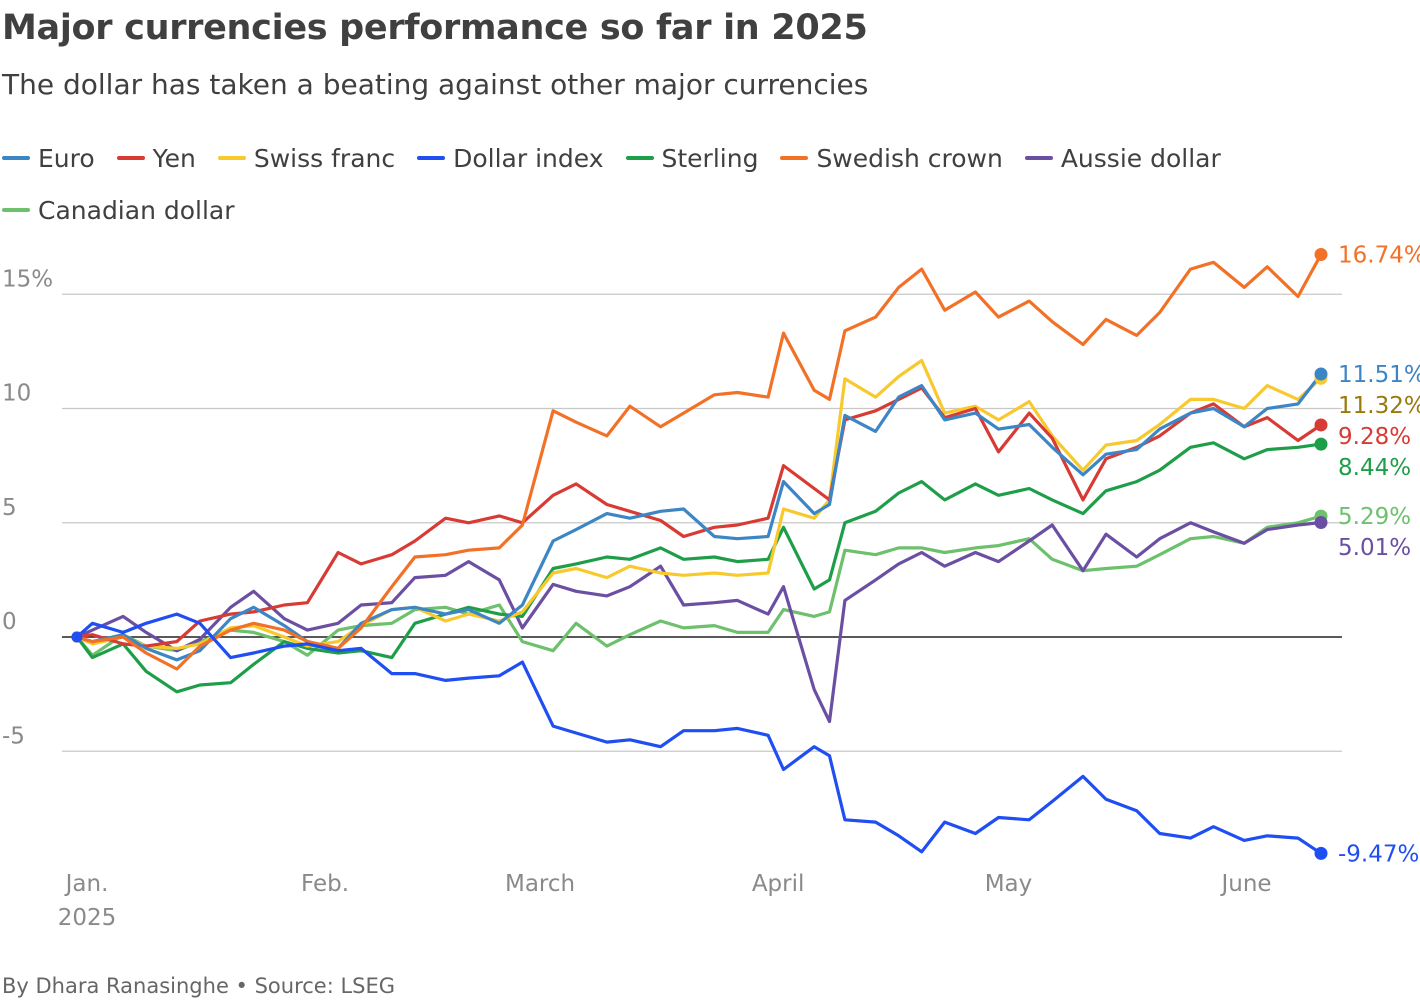 Image resolution: width=1420 pixels, height=1004 pixels. I want to click on byline-source: By Dhara Ranasinghe • Source: LSEG, so click(199, 986).